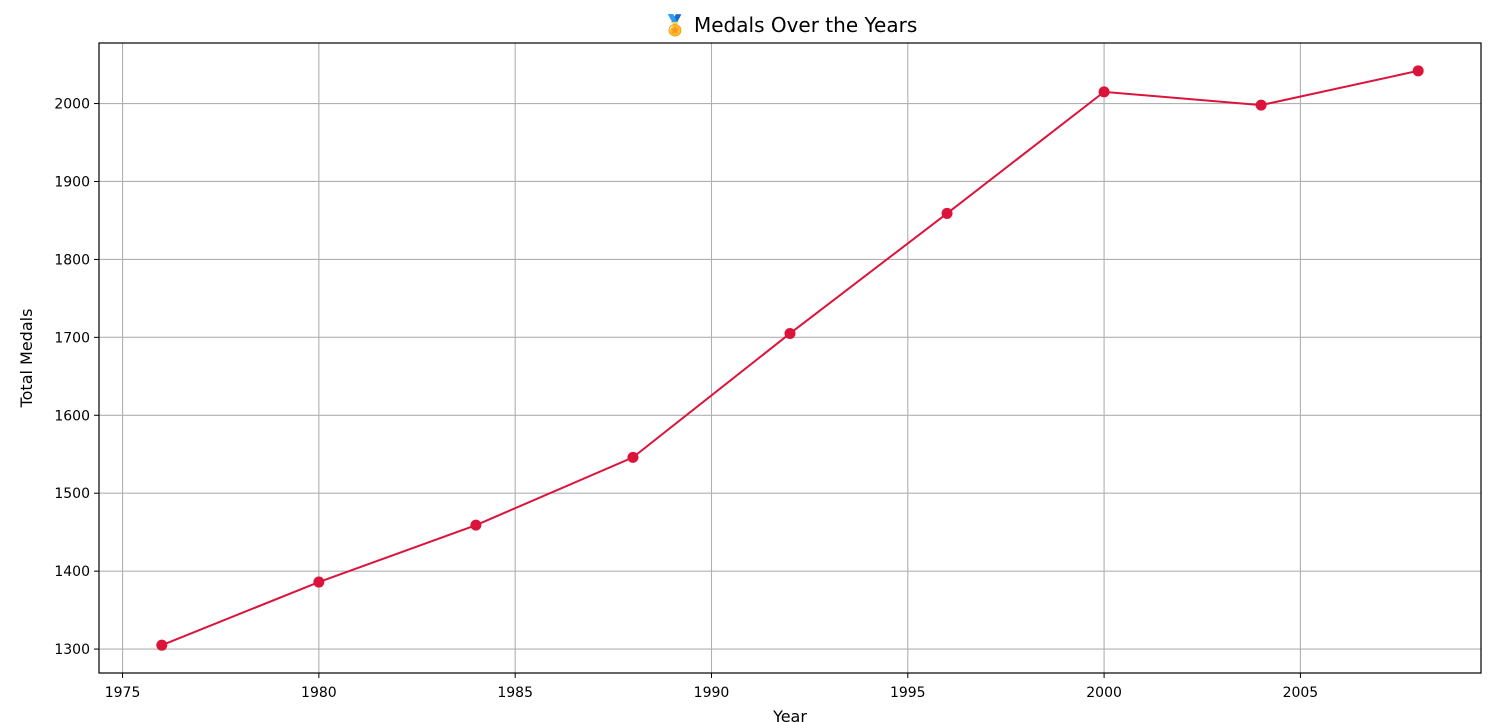  I want to click on y-tick-label: 1300, so click(72, 650).